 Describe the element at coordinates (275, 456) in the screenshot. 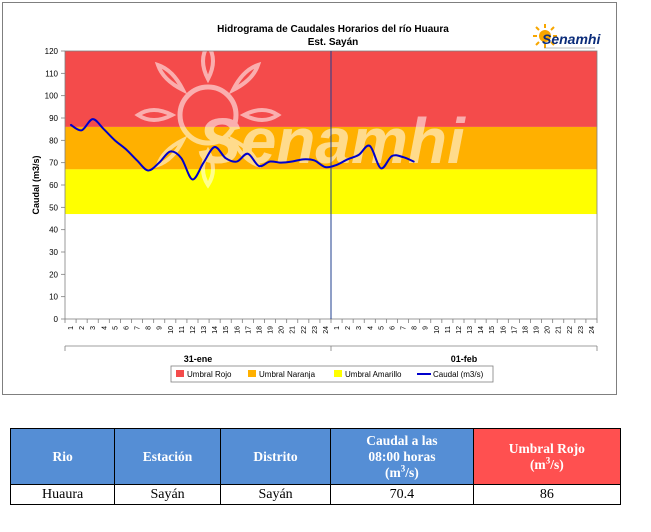

I see `header-distrito: Distrito` at that location.